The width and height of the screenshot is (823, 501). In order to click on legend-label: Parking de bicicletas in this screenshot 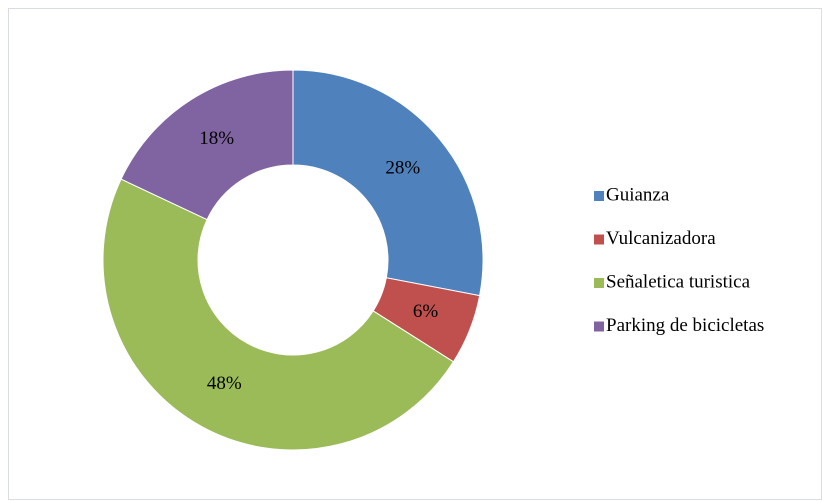, I will do `click(685, 325)`.